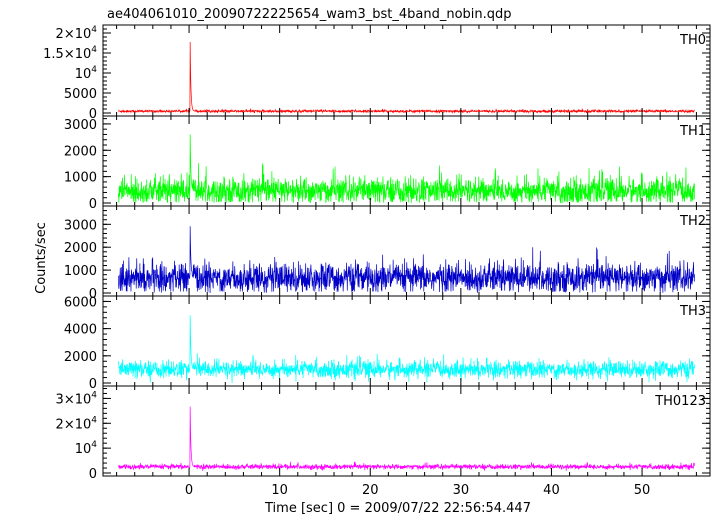 Image resolution: width=717 pixels, height=516 pixels. Describe the element at coordinates (692, 40) in the screenshot. I see `panel-label-th0: TH0` at that location.